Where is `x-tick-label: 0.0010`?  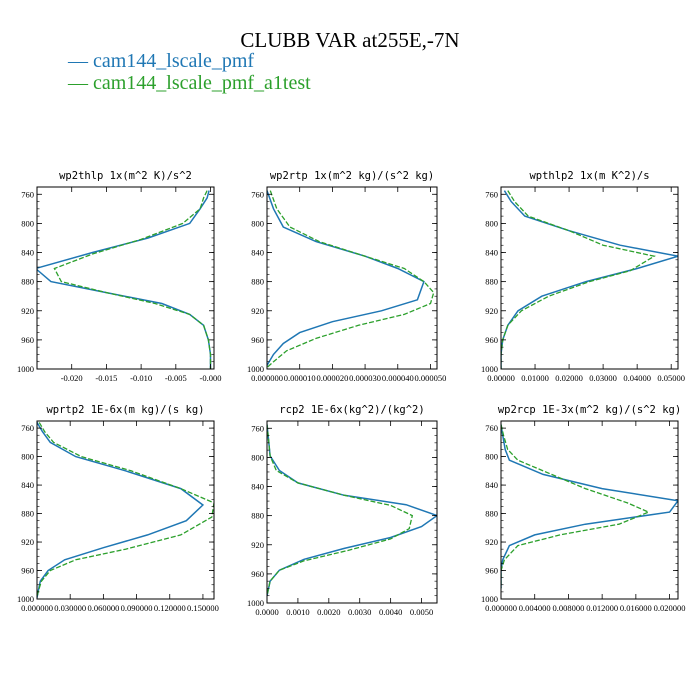
x-tick-label: 0.0010 is located at coordinates (297, 612).